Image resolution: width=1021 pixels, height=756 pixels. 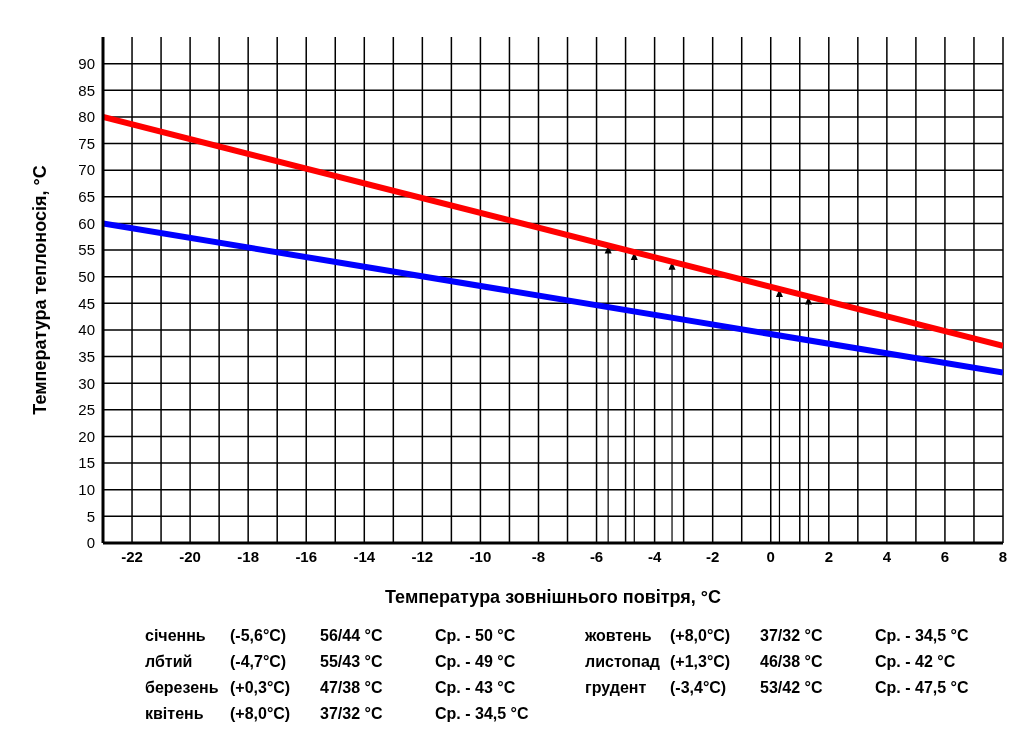 I want to click on x-tick-label: -14, so click(x=364, y=556).